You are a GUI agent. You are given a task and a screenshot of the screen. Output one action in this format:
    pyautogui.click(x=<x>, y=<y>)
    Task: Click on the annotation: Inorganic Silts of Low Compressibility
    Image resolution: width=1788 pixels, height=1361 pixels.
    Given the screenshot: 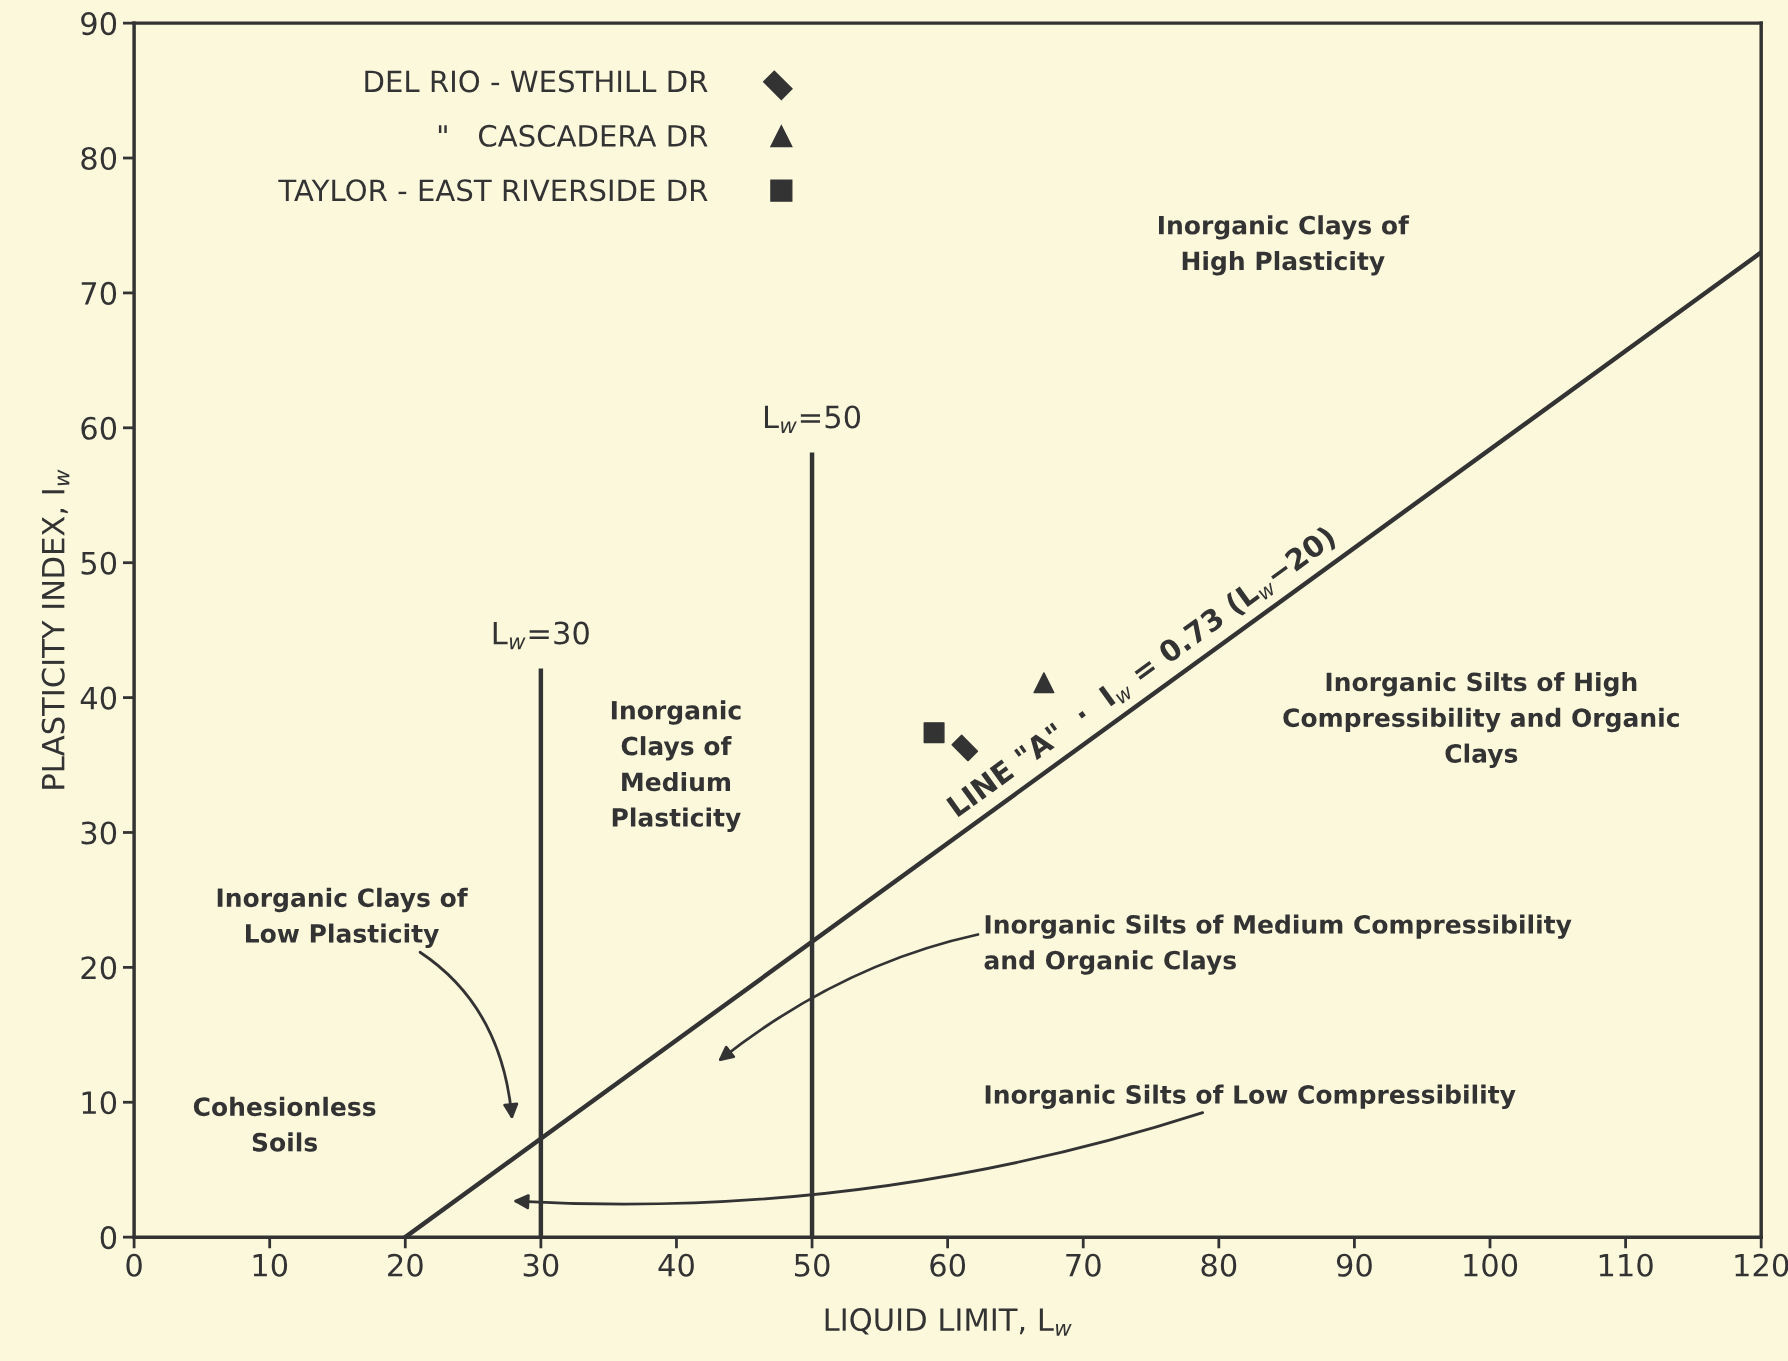 What is the action you would take?
    pyautogui.click(x=1250, y=1096)
    